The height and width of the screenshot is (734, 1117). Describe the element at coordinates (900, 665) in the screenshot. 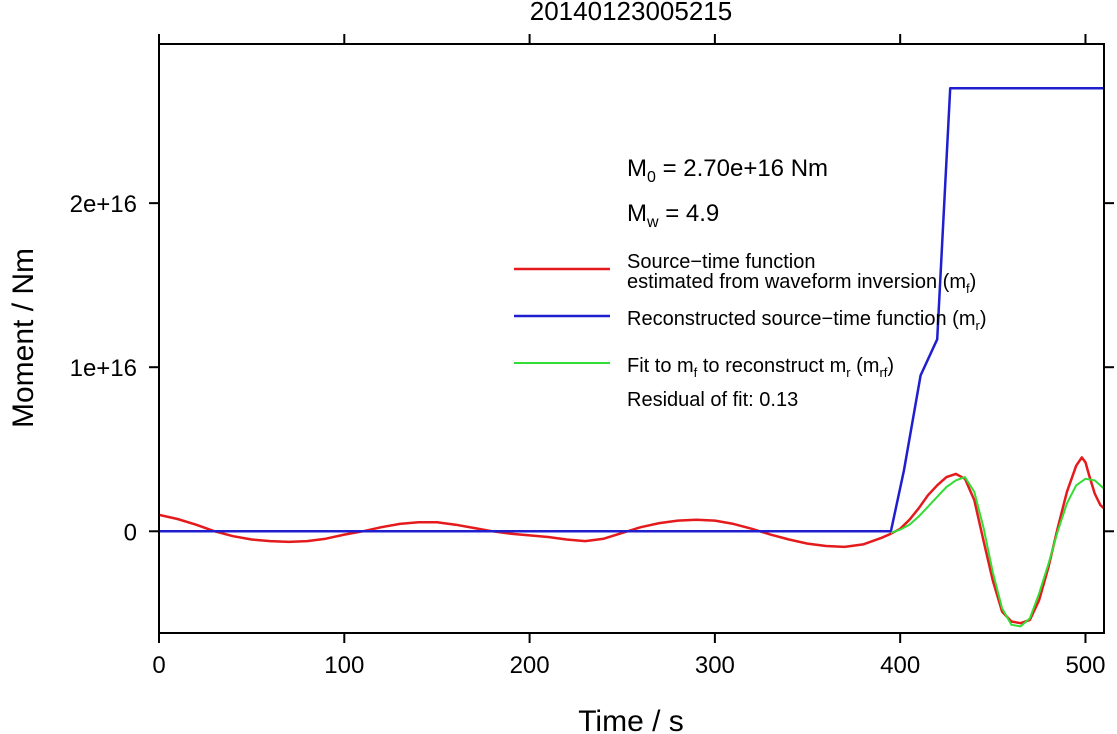

I see `x-tick-label: 400` at that location.